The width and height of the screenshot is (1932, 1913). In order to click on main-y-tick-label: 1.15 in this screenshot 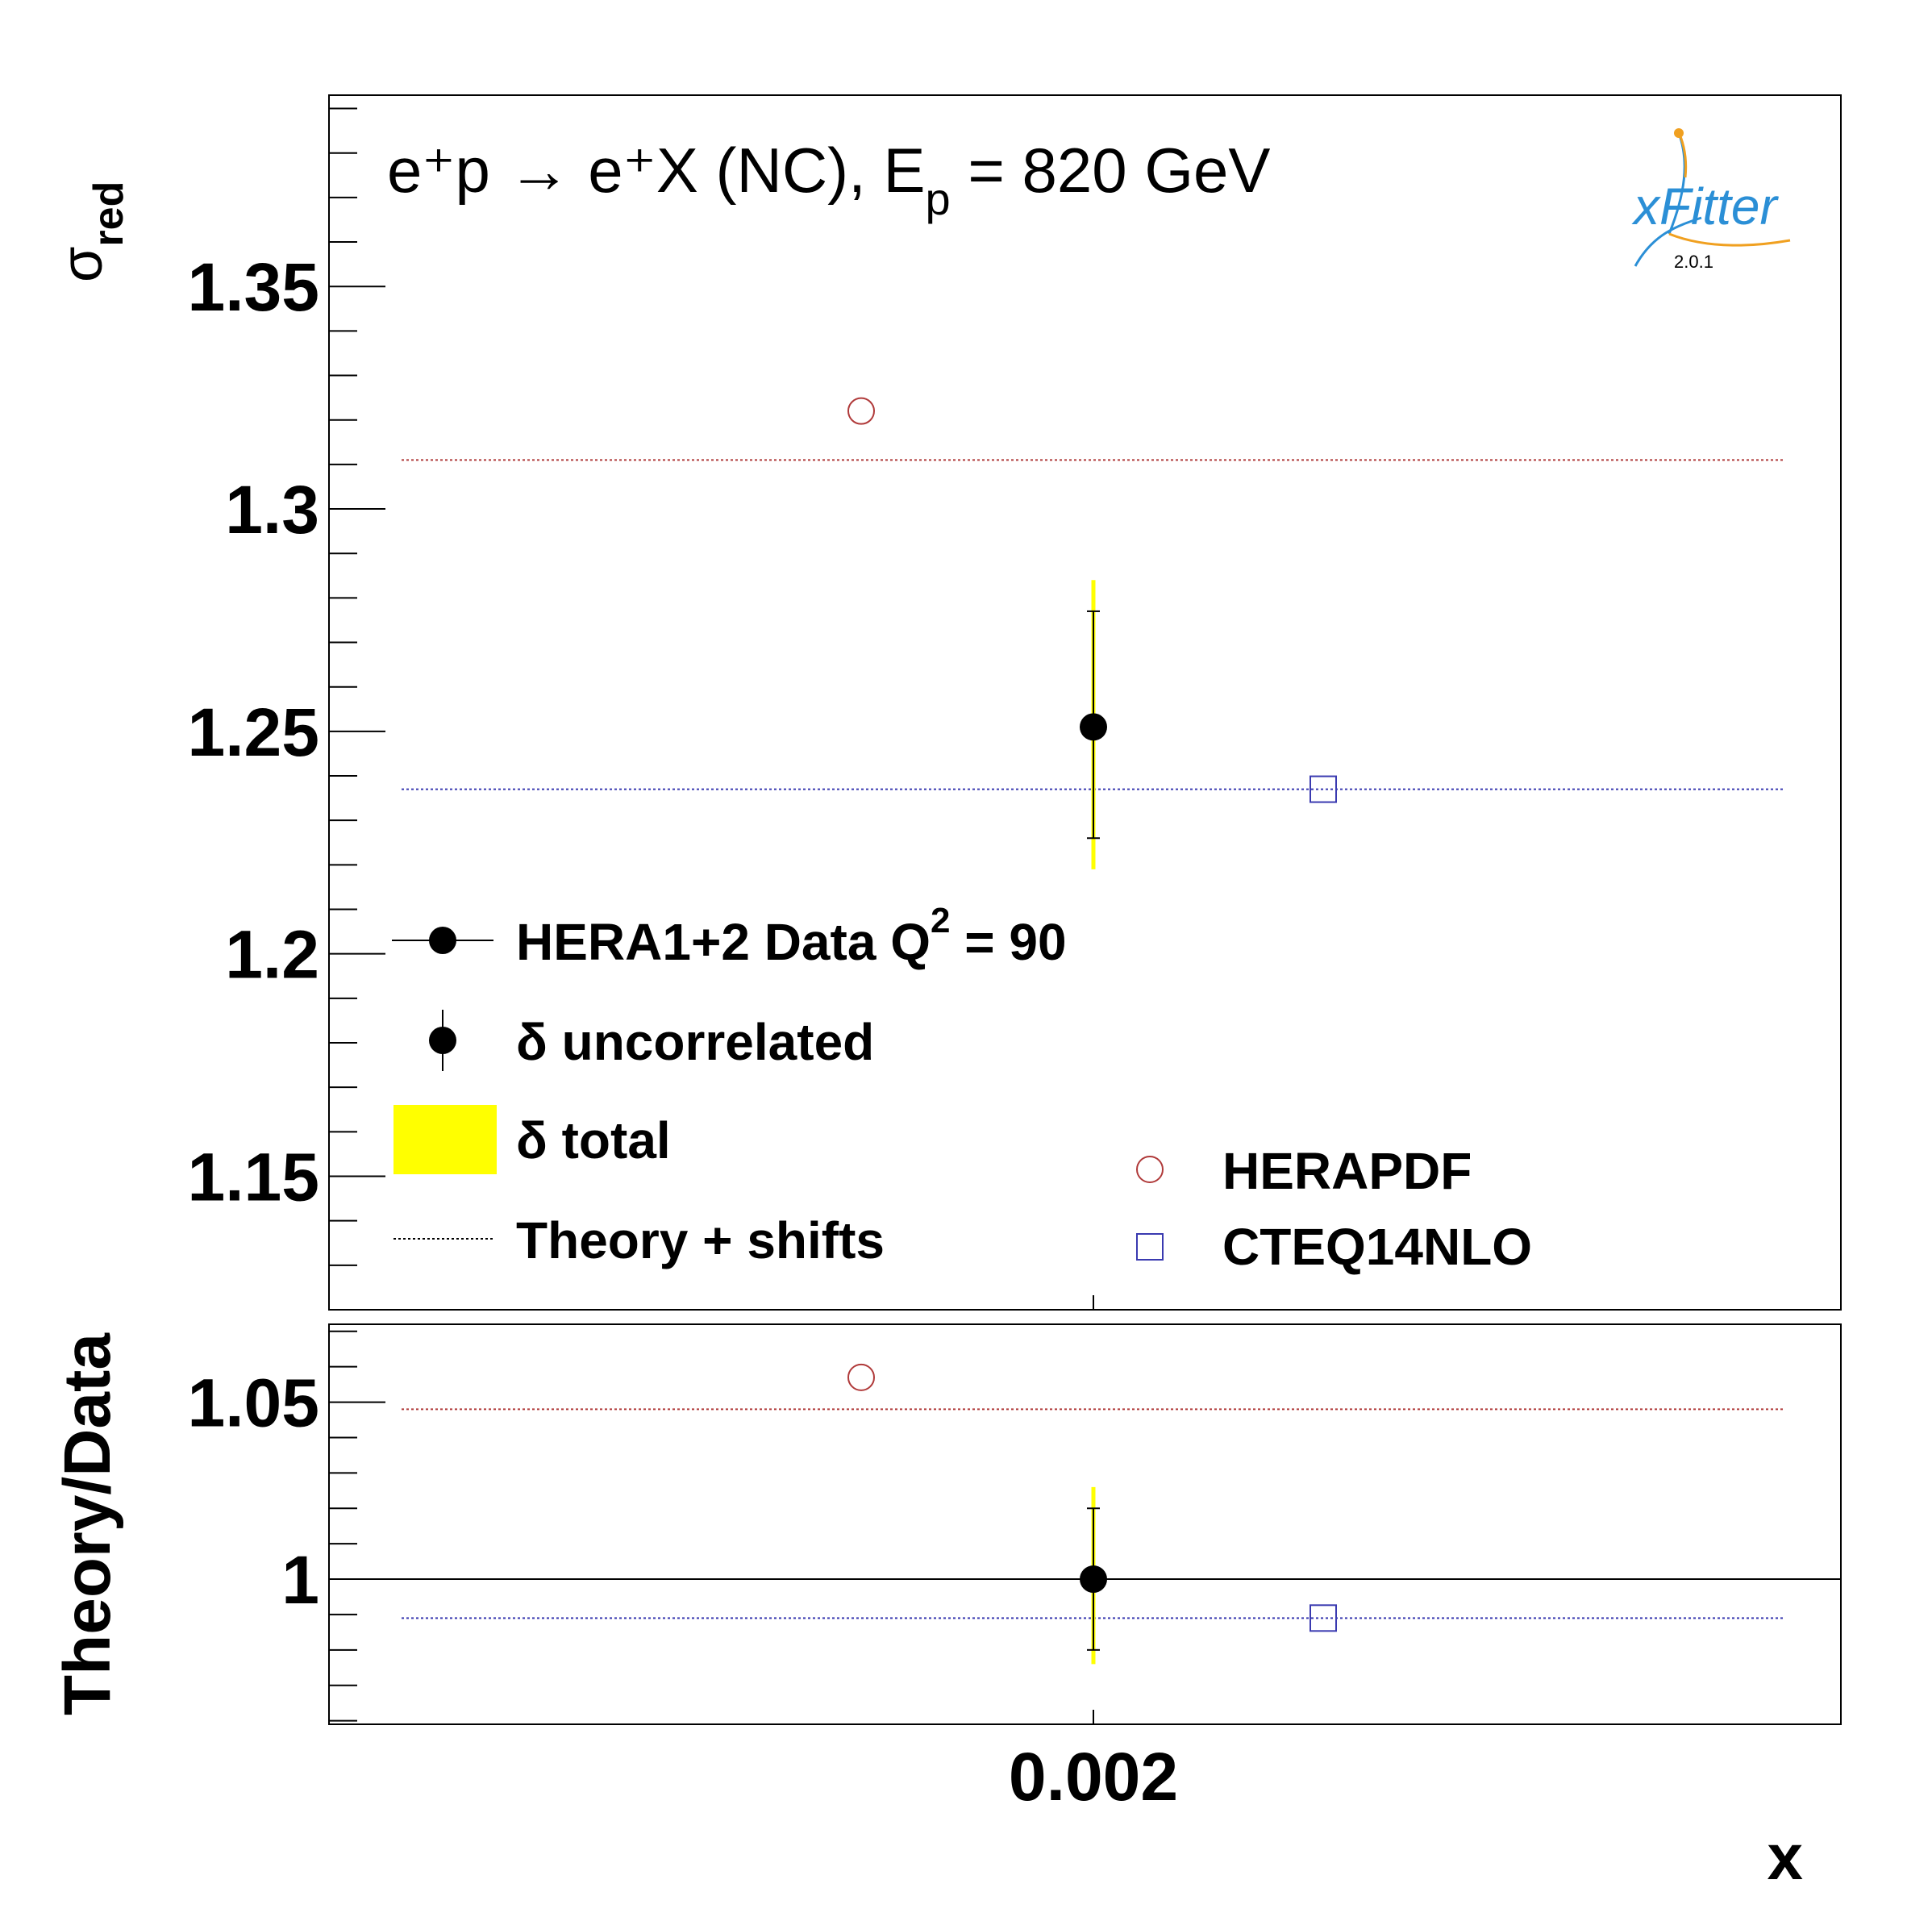, I will do `click(254, 1178)`.